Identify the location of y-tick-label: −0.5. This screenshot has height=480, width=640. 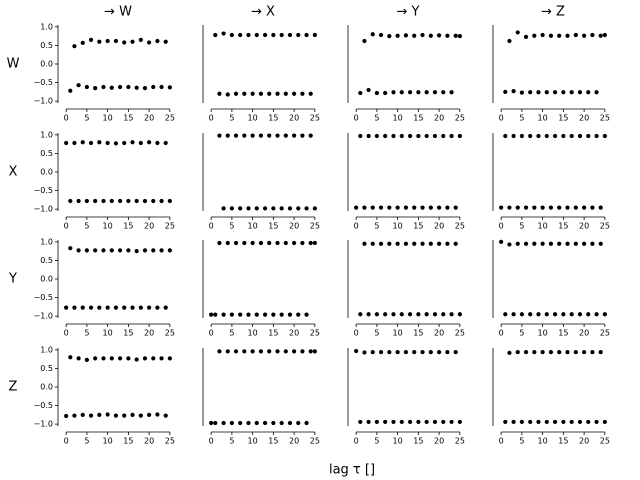
(43, 190).